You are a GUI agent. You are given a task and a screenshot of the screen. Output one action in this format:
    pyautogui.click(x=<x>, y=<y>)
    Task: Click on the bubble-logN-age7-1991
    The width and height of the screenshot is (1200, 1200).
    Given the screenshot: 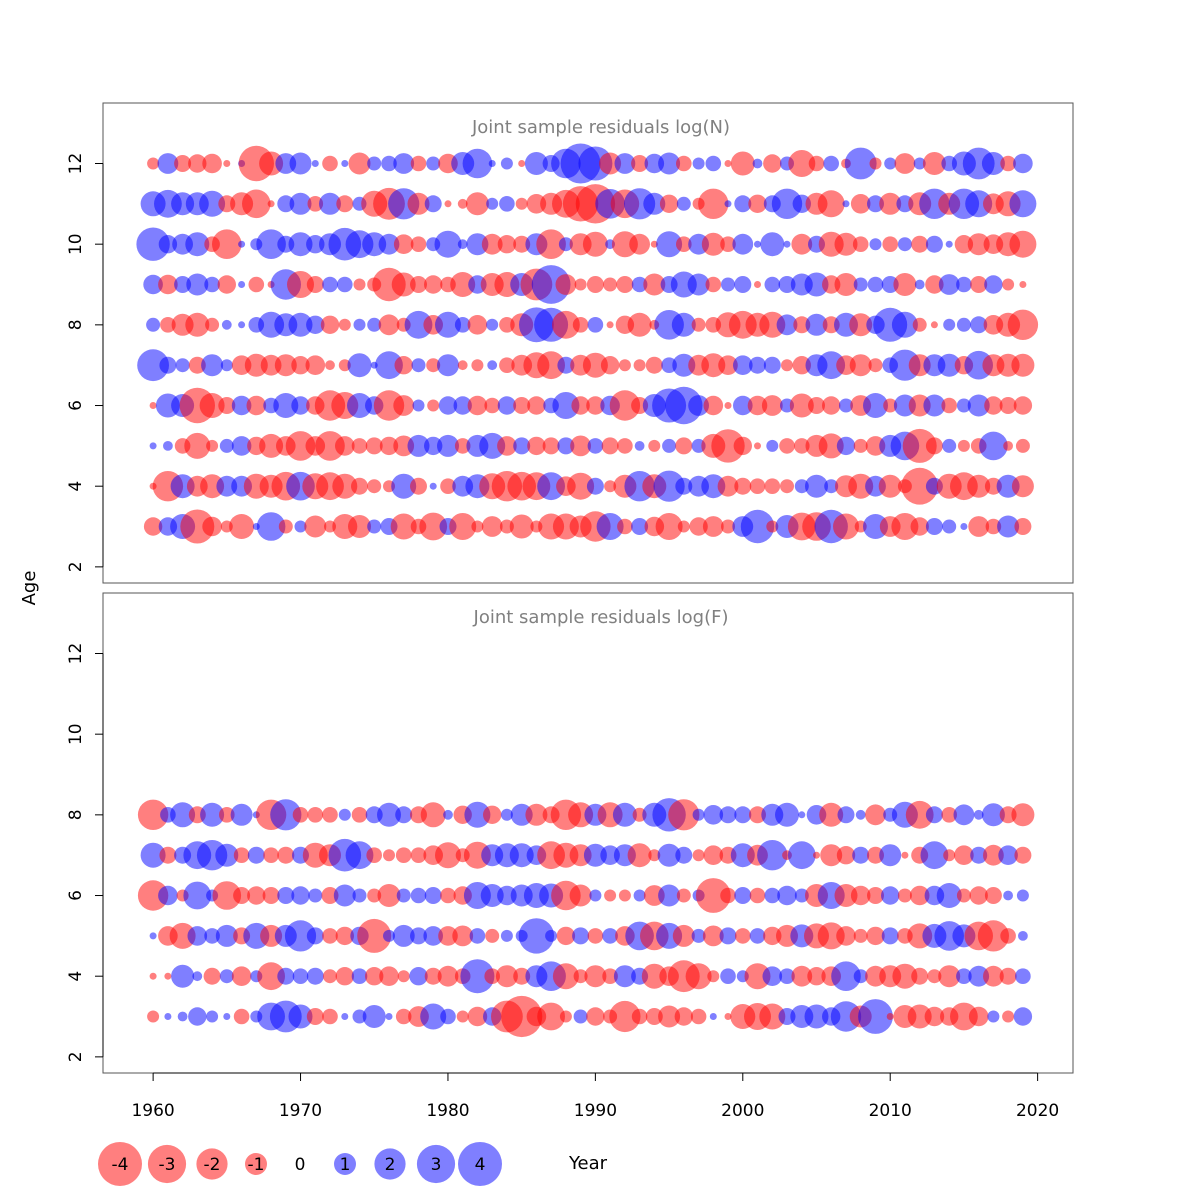 What is the action you would take?
    pyautogui.click(x=610, y=365)
    